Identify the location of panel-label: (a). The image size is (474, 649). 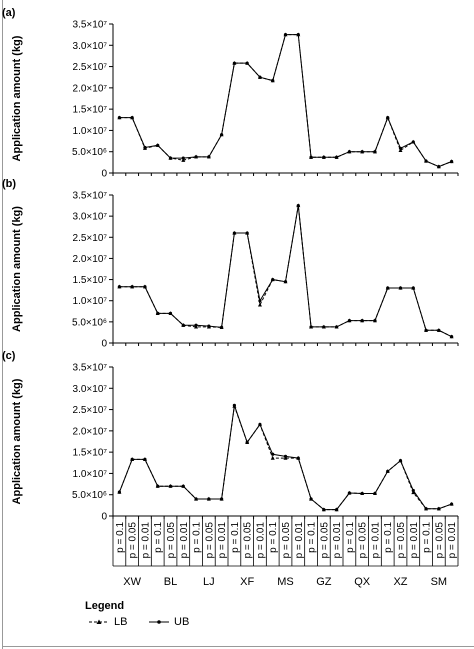
(9, 13).